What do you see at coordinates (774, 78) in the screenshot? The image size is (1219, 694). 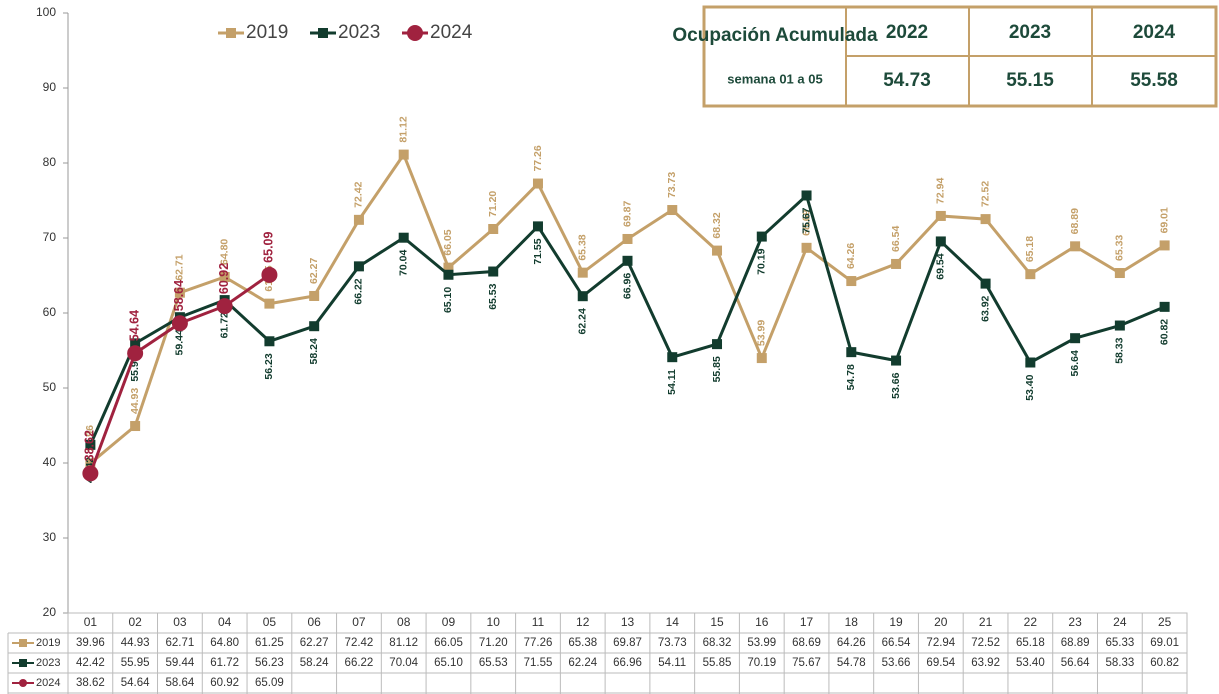 I see `summary-subtitle: semana 01 a 05` at bounding box center [774, 78].